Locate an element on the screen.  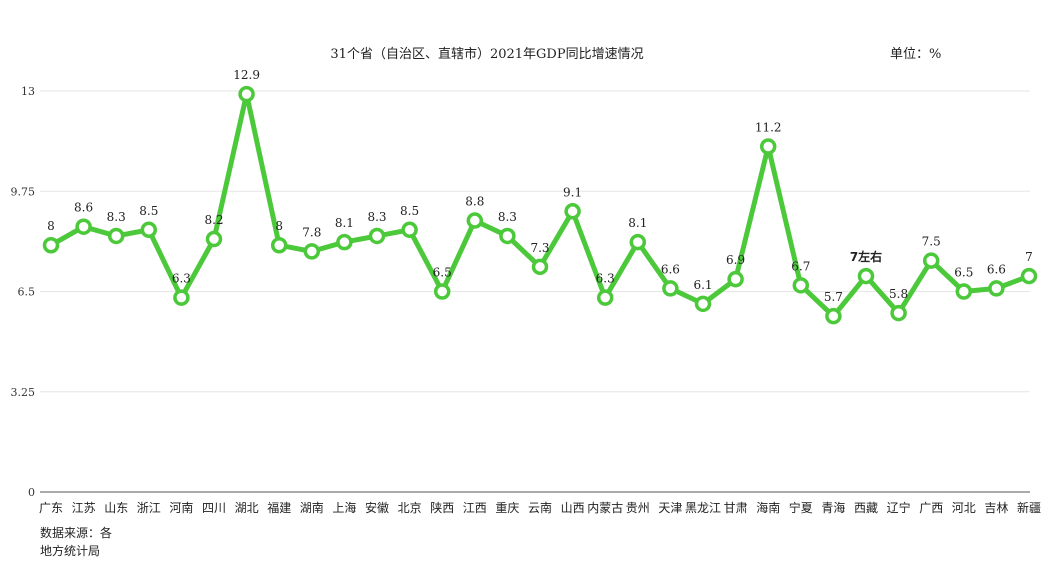
data-label: 12.9 is located at coordinates (246, 75).